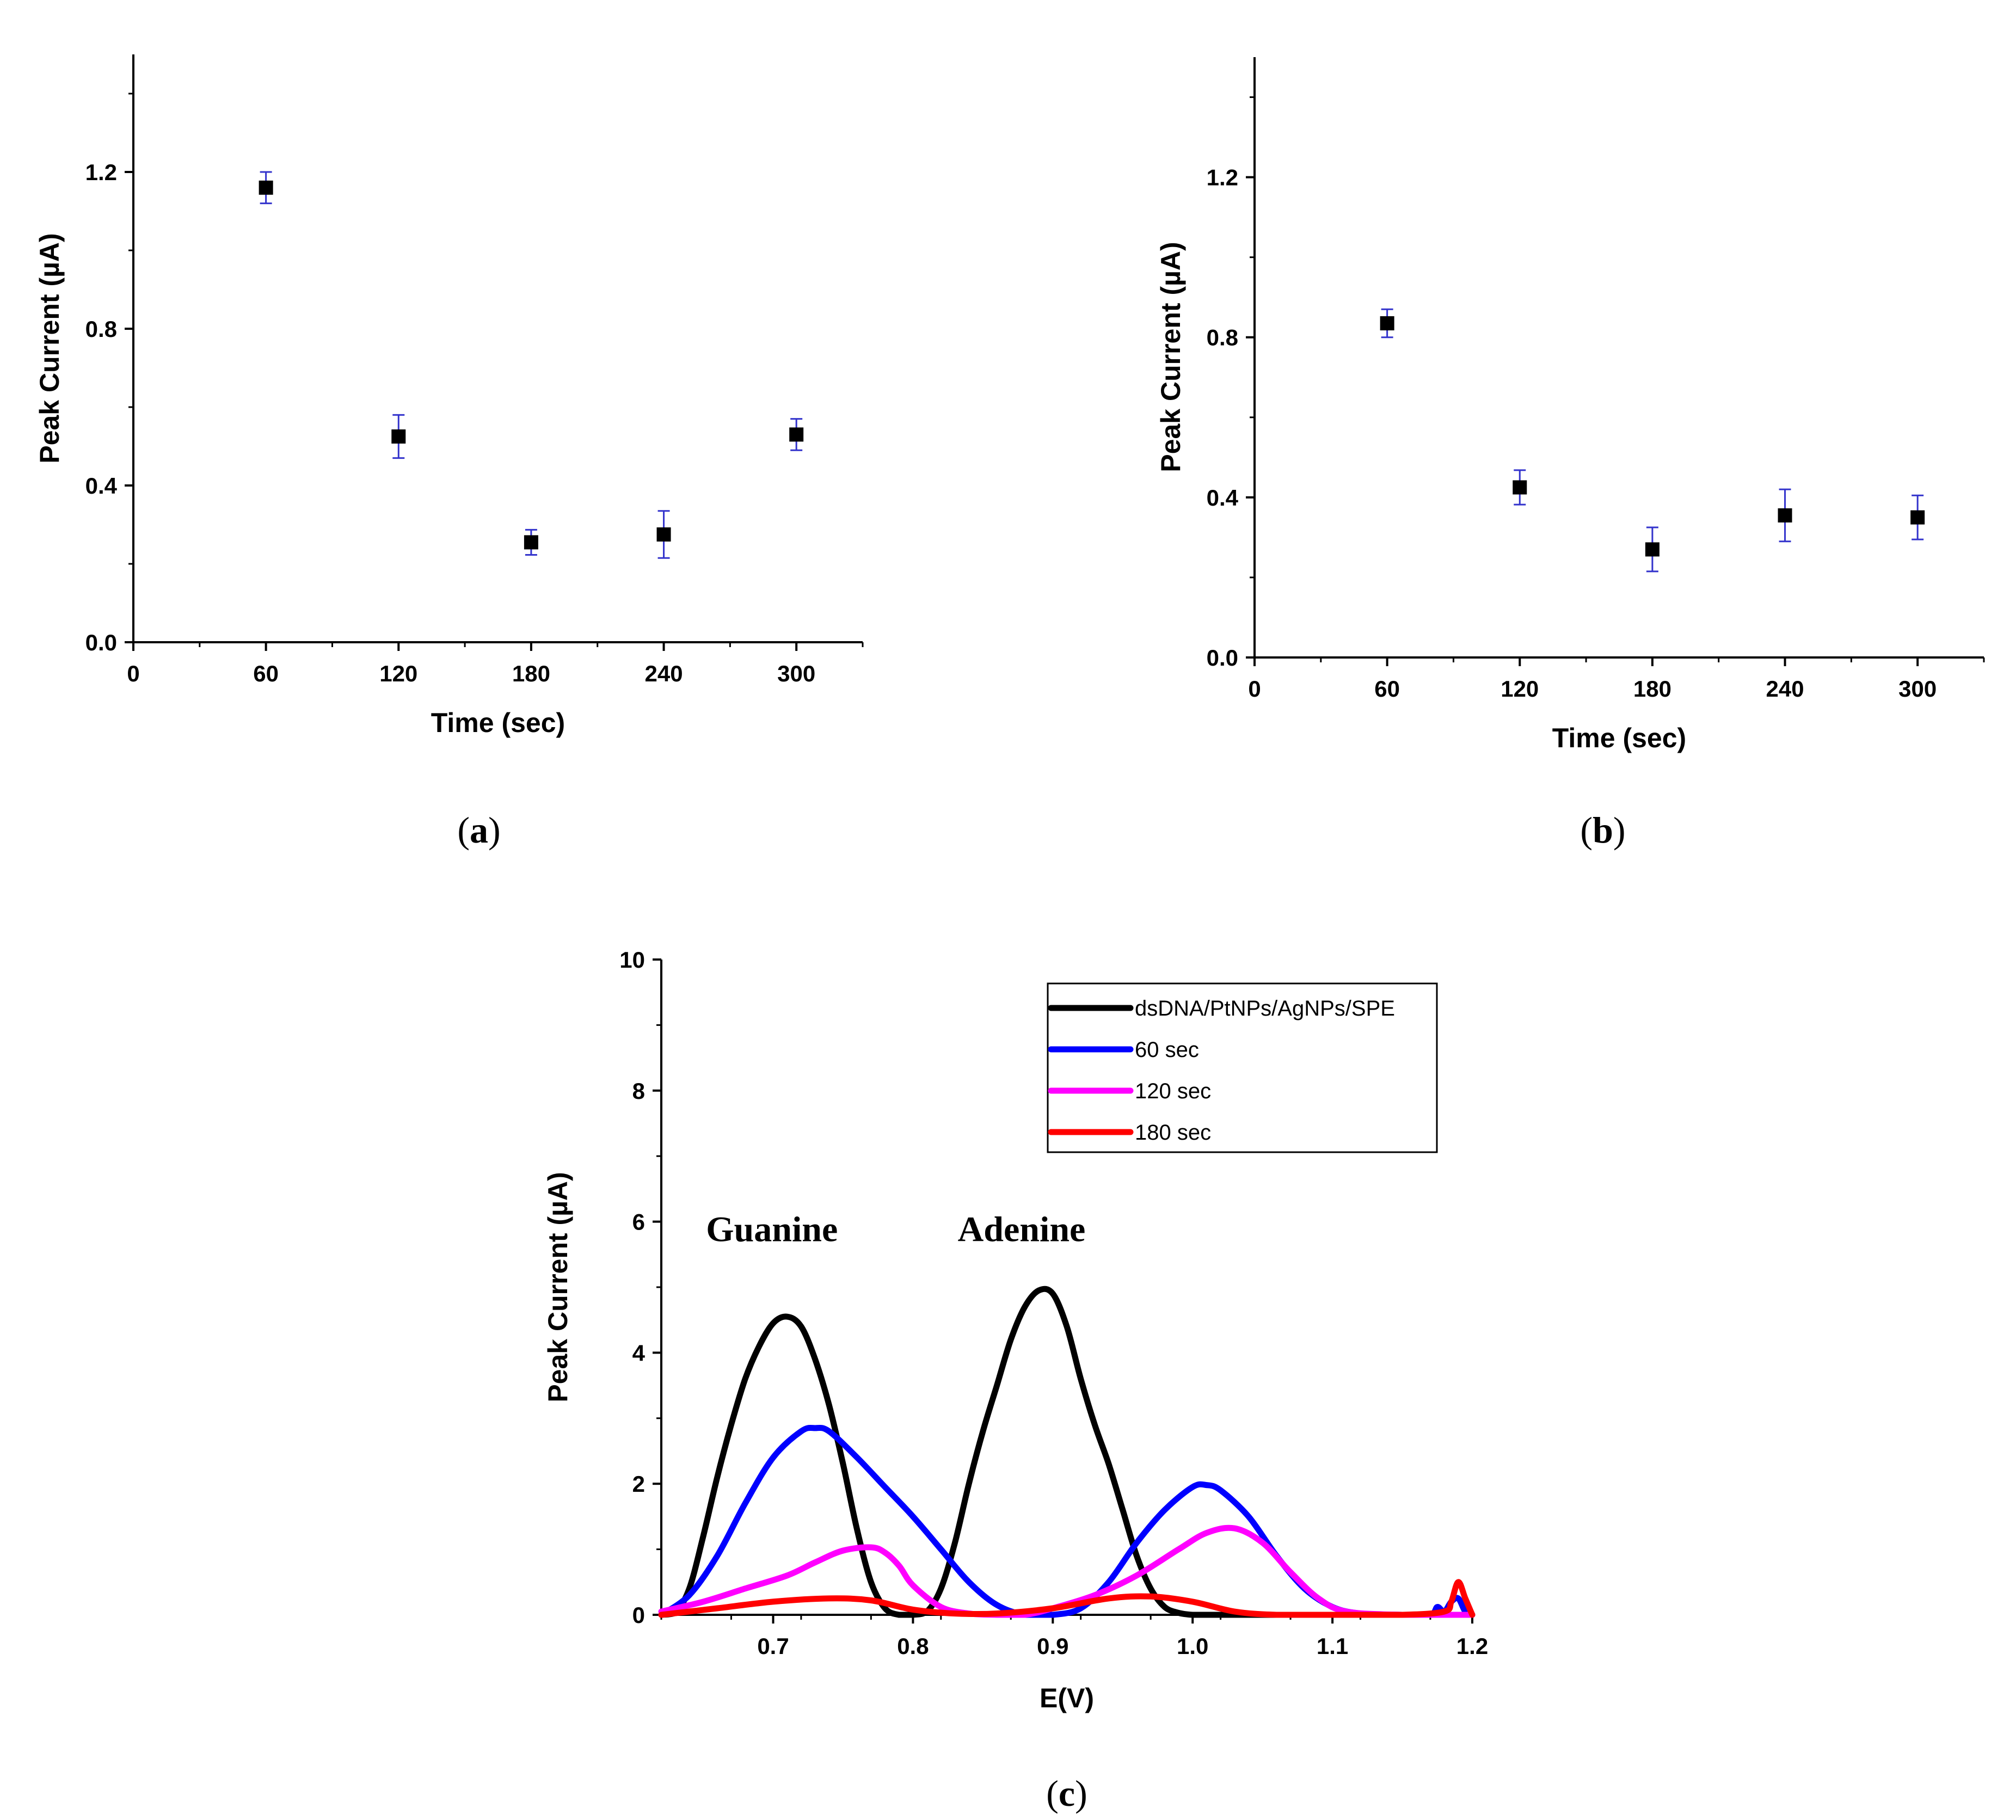 The width and height of the screenshot is (2016, 1820). Describe the element at coordinates (1265, 1008) in the screenshot. I see `legend-label-0: dsDNA/PtNPs/AgNPs/SPE` at that location.